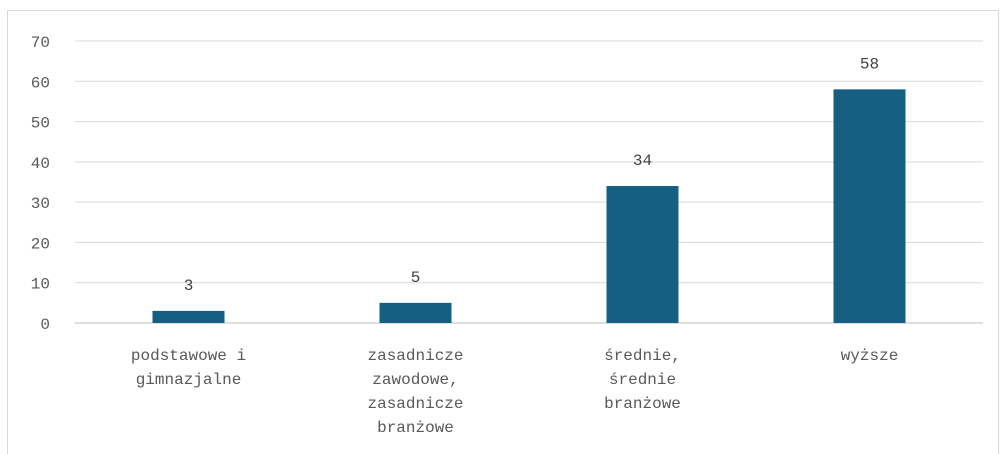  What do you see at coordinates (40, 285) in the screenshot?
I see `y-tick-label-10: 10` at bounding box center [40, 285].